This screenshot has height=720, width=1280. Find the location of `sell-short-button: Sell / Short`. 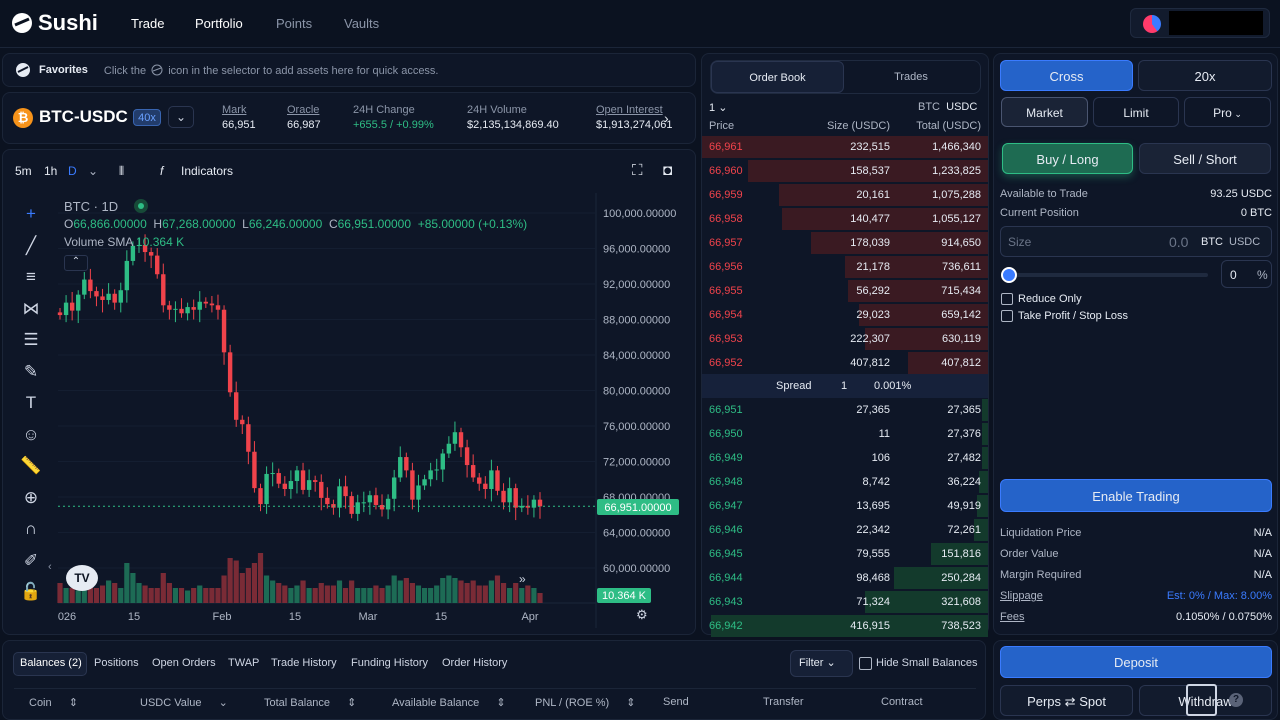

sell-short-button: Sell / Short is located at coordinates (1205, 158).